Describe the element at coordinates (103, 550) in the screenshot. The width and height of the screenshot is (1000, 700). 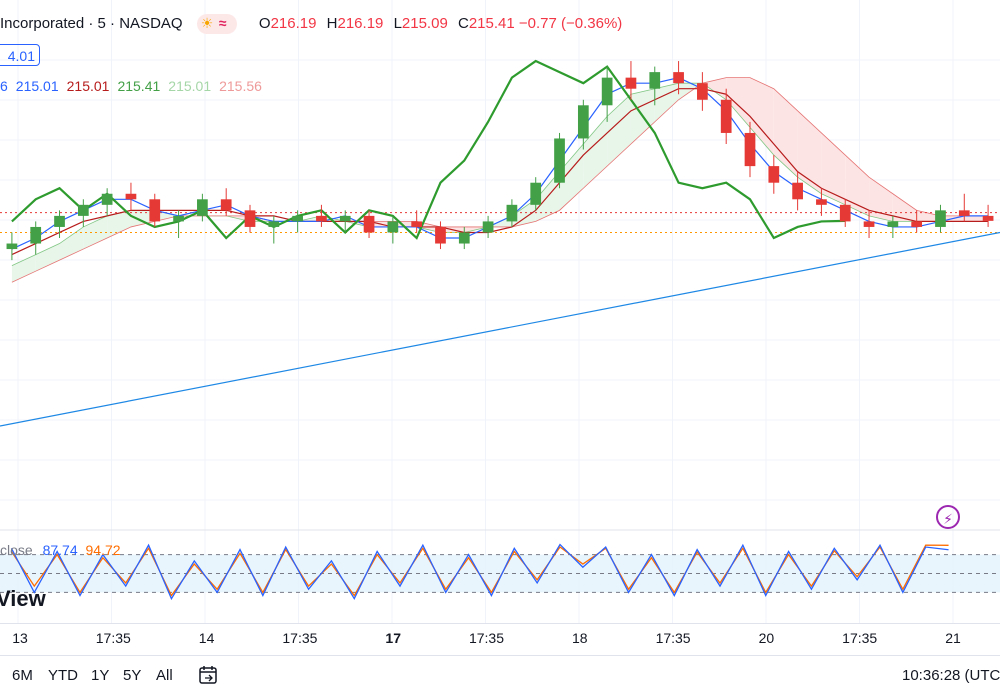
I see `oscillator-d-value: 94.72` at that location.